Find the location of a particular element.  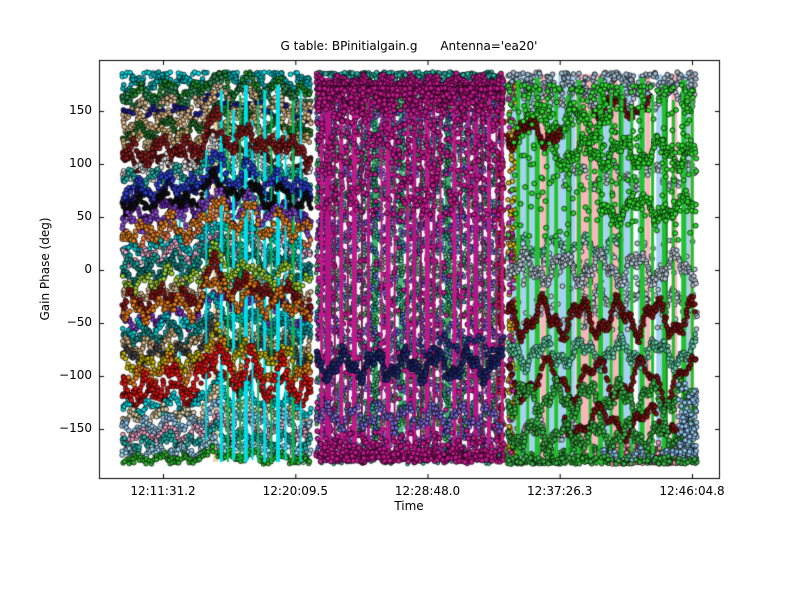

y-tick-label: −150 is located at coordinates (75, 428).